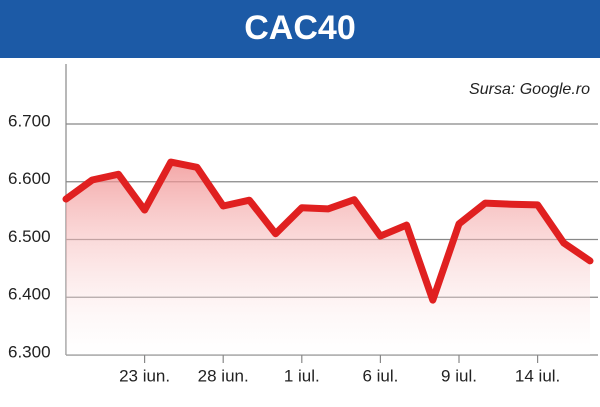 Image resolution: width=600 pixels, height=407 pixels. Describe the element at coordinates (144, 375) in the screenshot. I see `x-tick-label: 23 iun.` at that location.